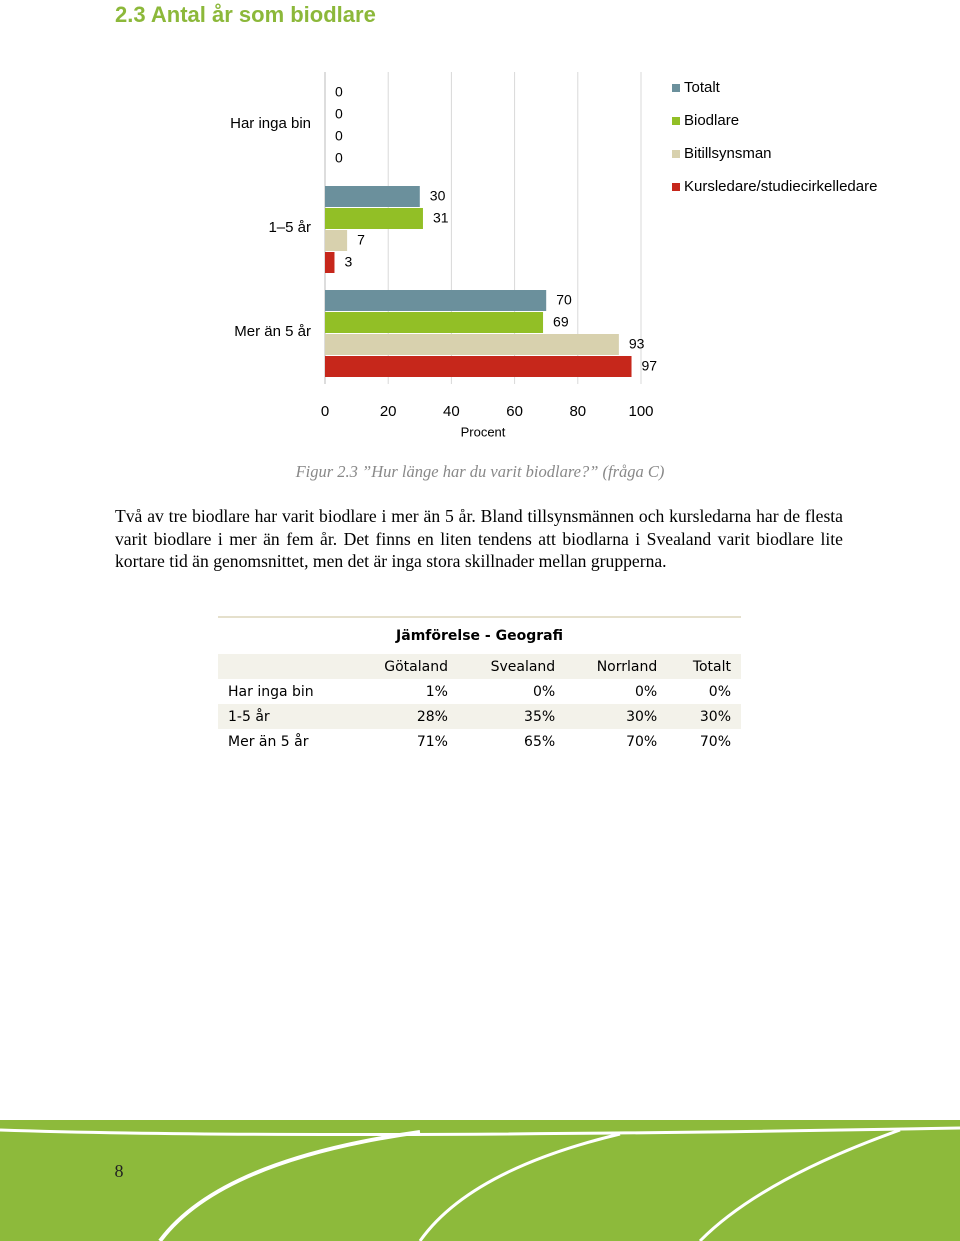 Image resolution: width=960 pixels, height=1241 pixels. Describe the element at coordinates (361, 240) in the screenshot. I see `data-label: 7` at that location.